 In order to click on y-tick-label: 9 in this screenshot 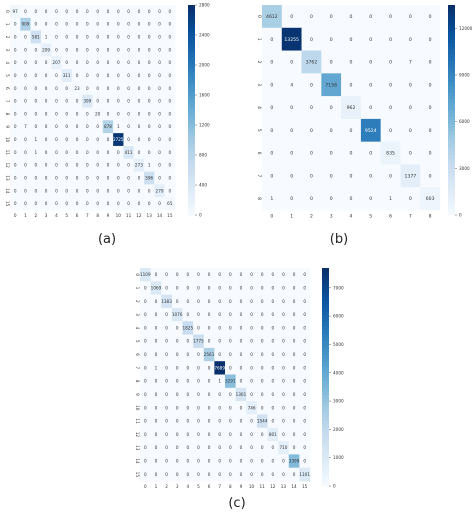, I will do `click(7, 126)`.